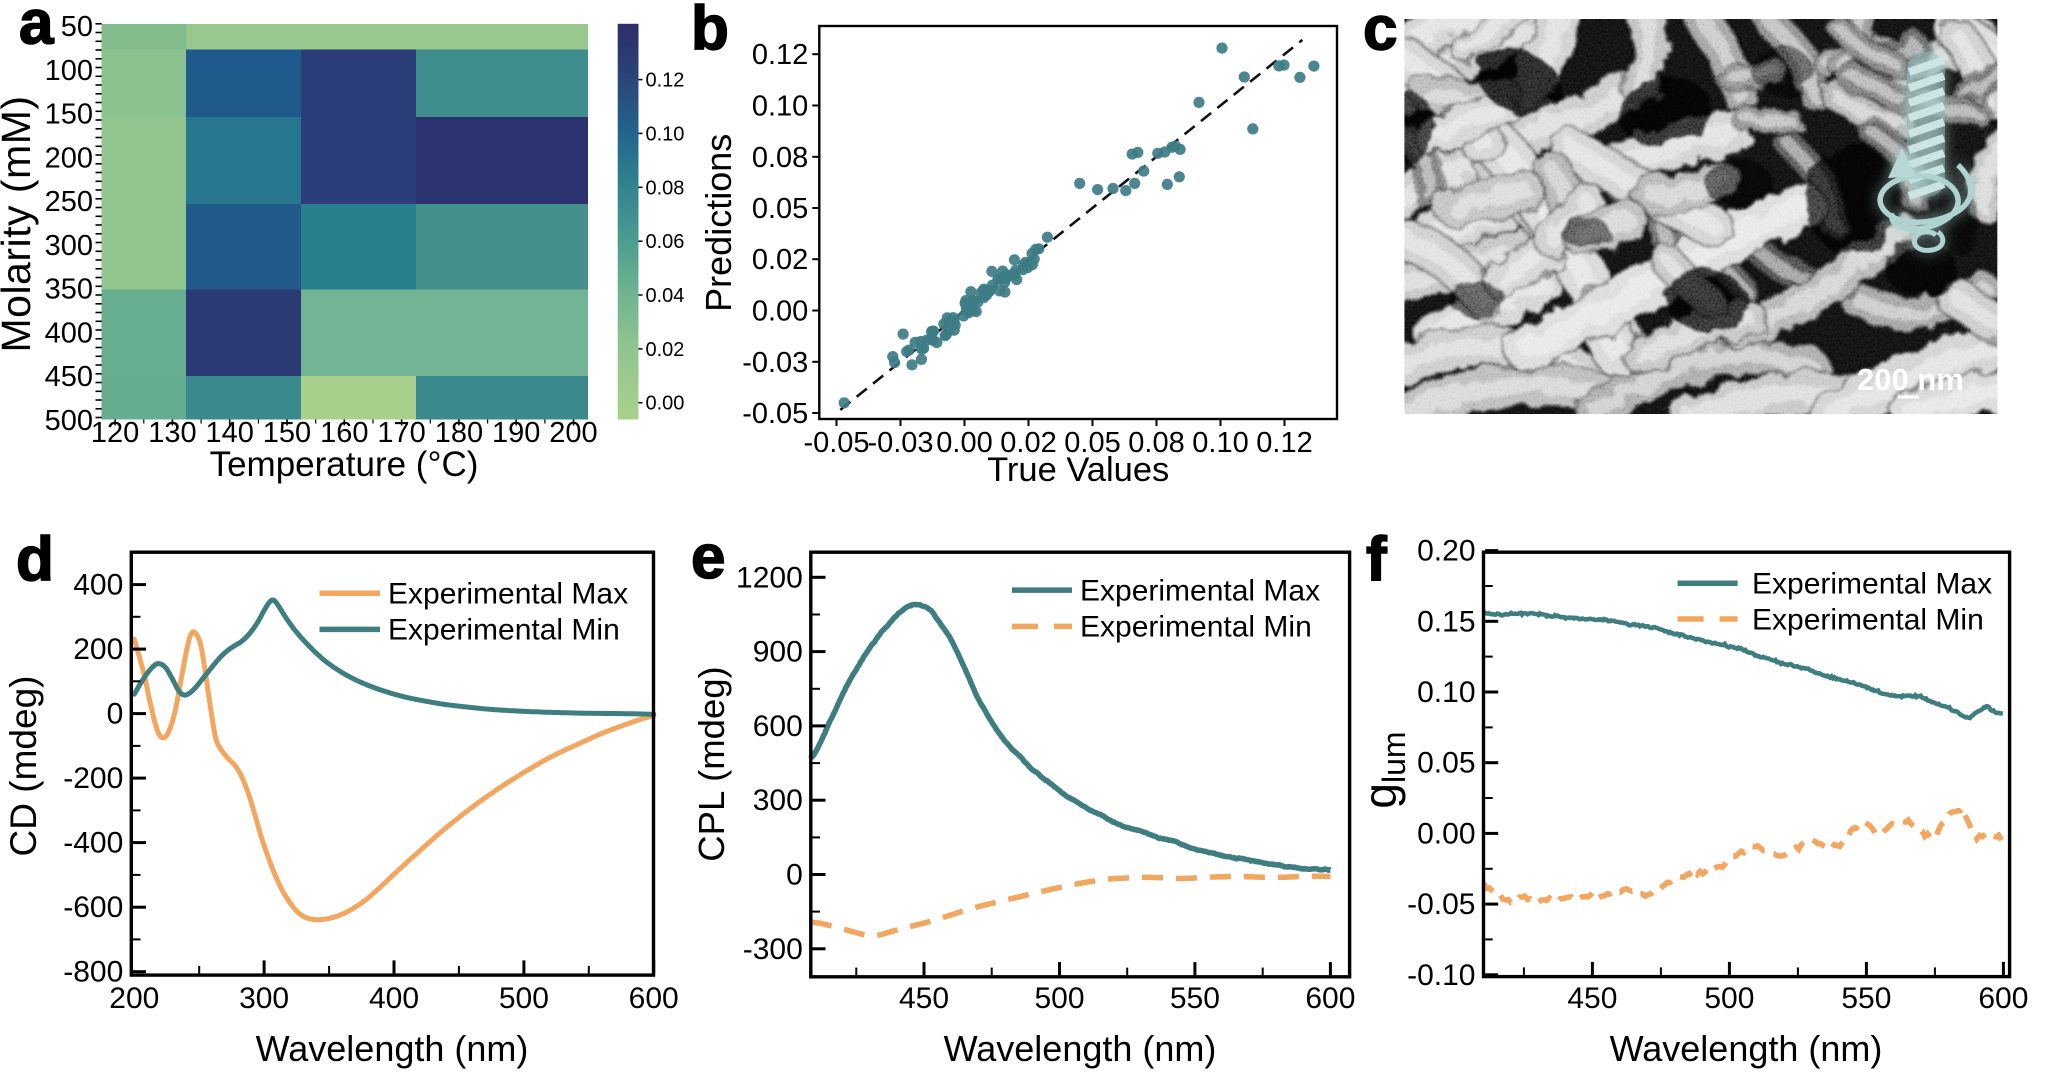 Image resolution: width=2048 pixels, height=1086 pixels. Describe the element at coordinates (344, 464) in the screenshot. I see `svg-text: Temperature (°C)` at that location.